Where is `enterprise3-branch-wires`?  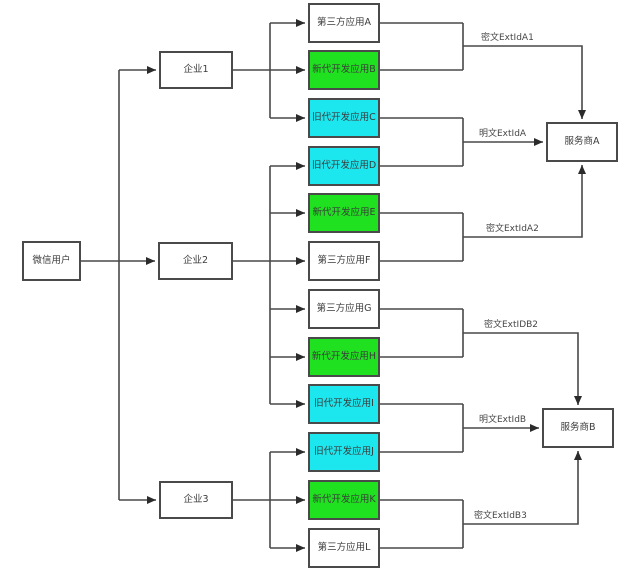 enterprise3-branch-wires is located at coordinates (269, 500).